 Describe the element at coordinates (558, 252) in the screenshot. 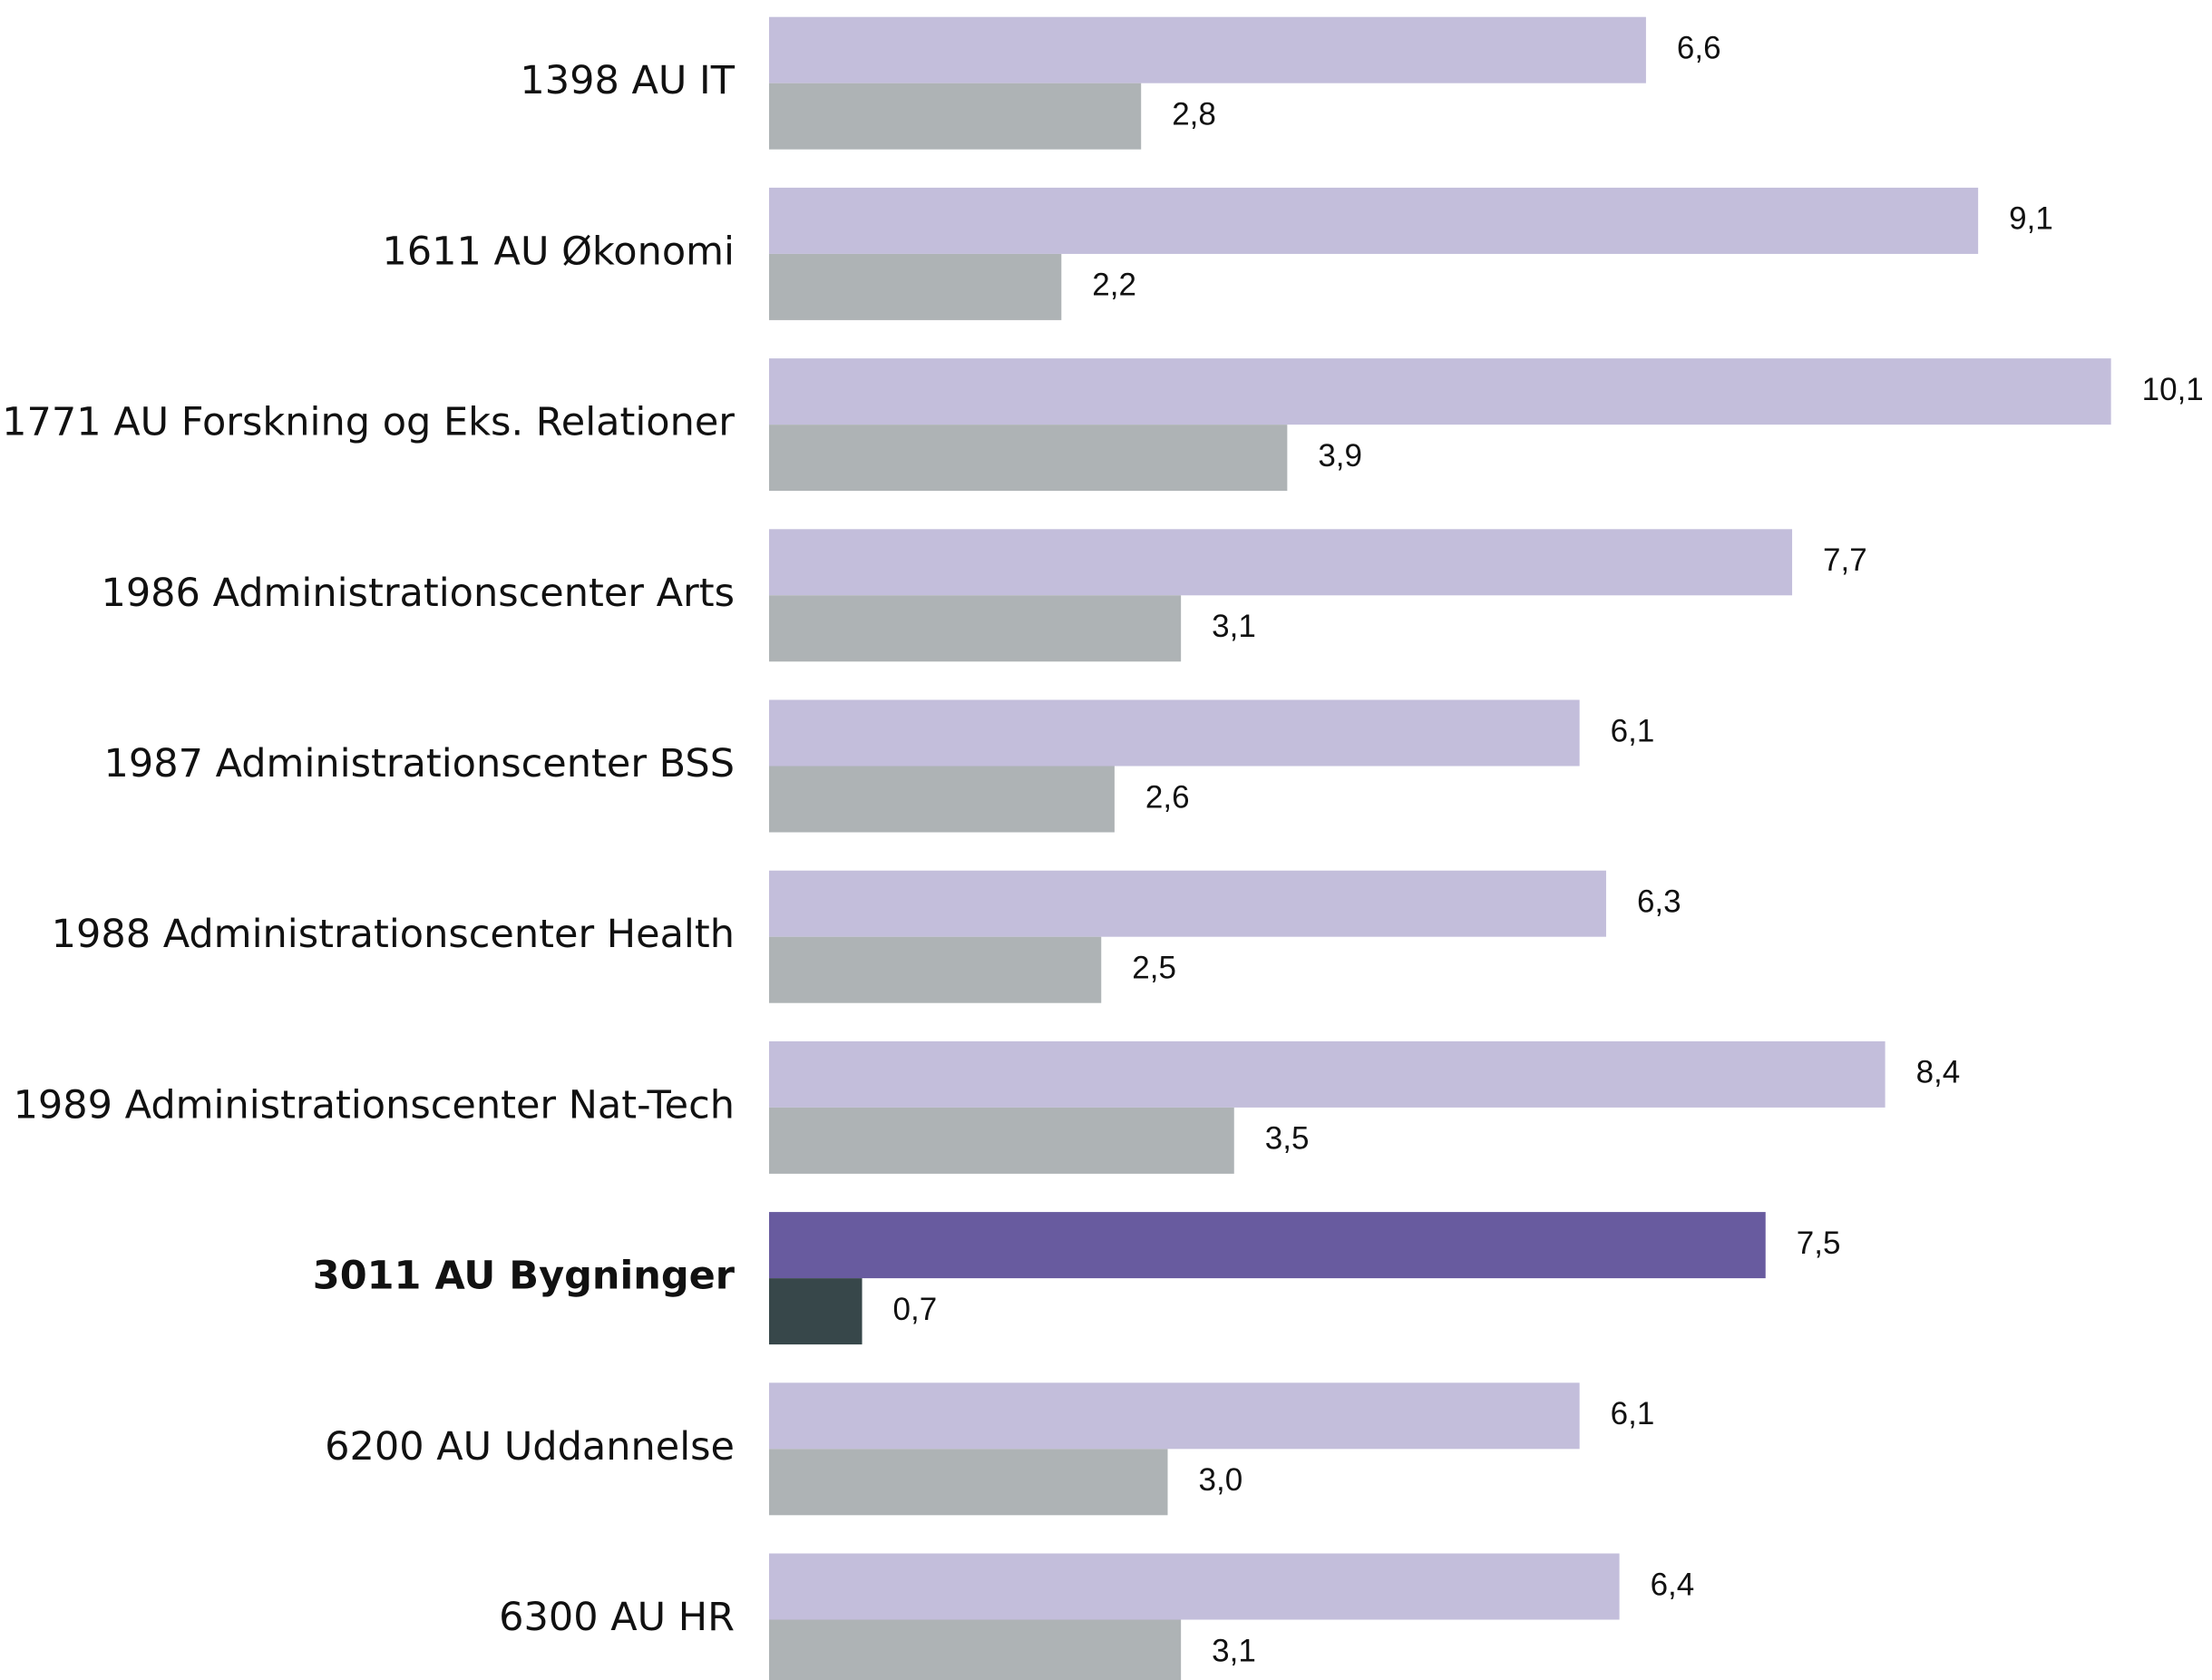

I see `category-label: 1611 AU Økonomi` at that location.